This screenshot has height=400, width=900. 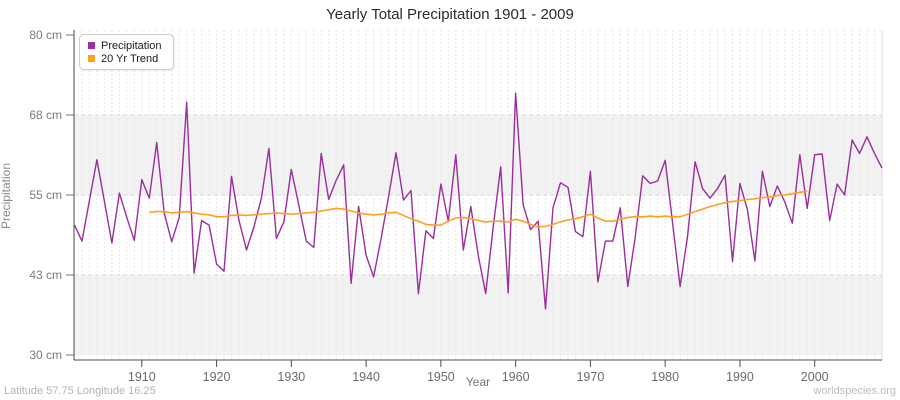 What do you see at coordinates (217, 377) in the screenshot?
I see `x-tick-label: 1920` at bounding box center [217, 377].